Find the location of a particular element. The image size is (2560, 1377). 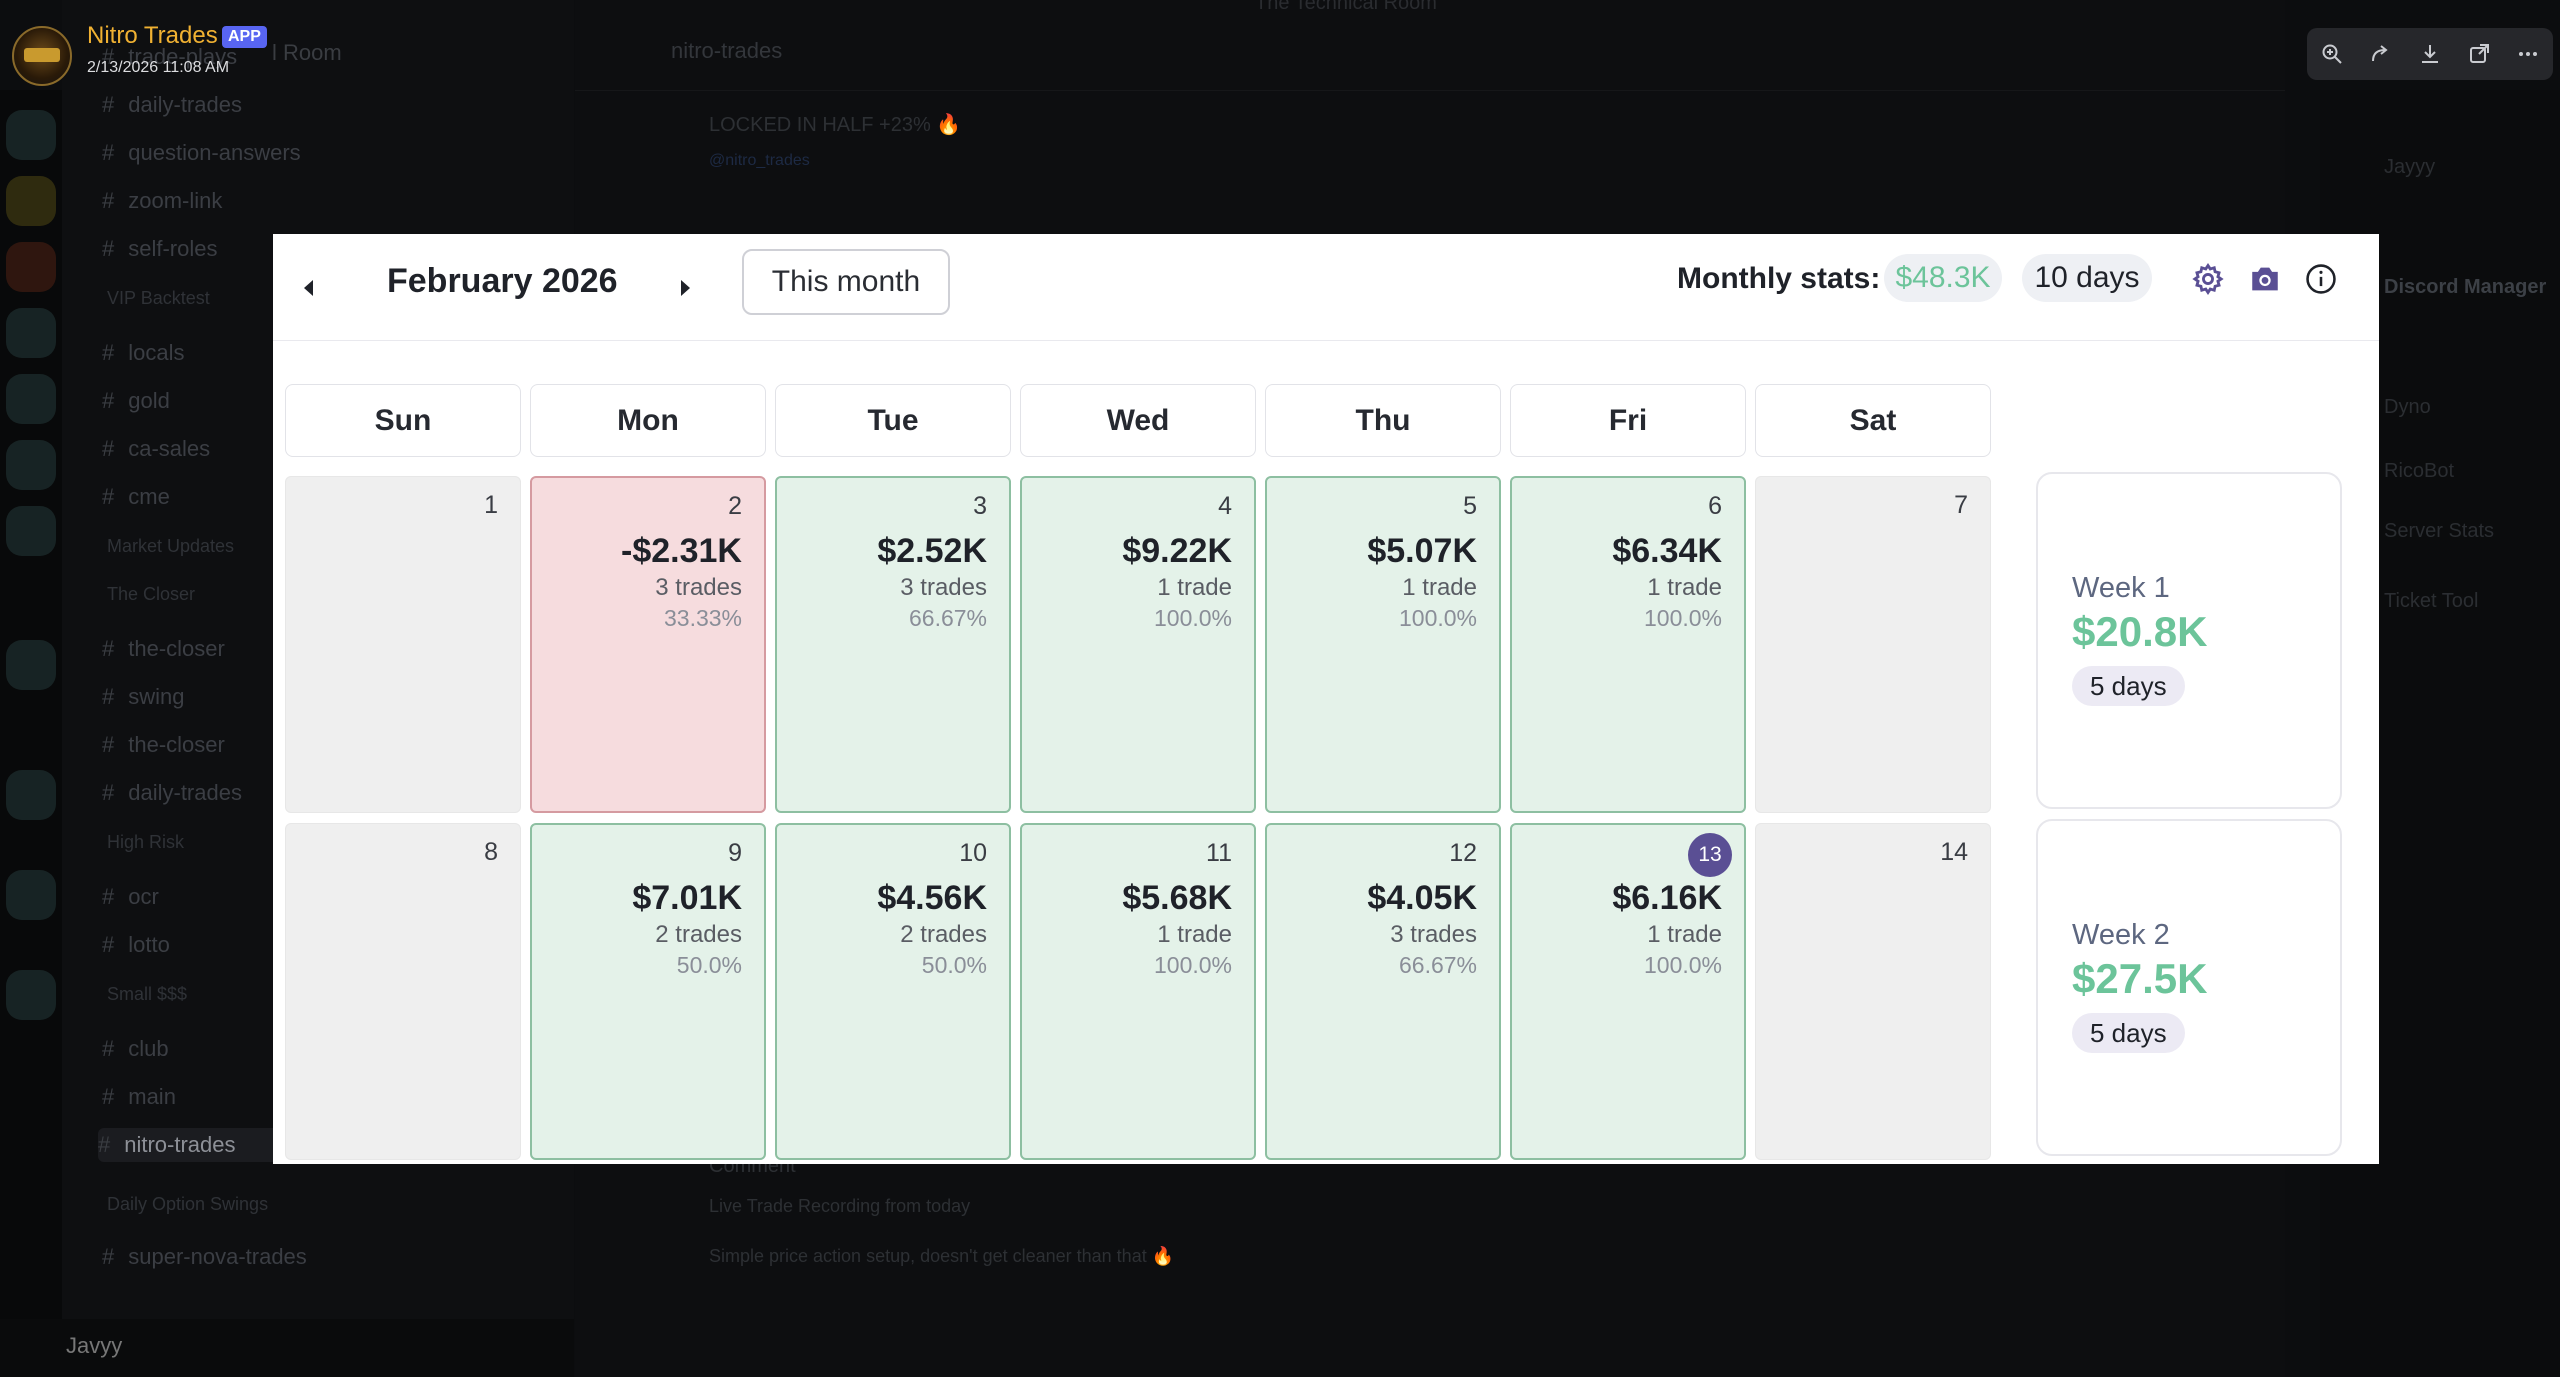

channel-item: # locals is located at coordinates (337, 353).